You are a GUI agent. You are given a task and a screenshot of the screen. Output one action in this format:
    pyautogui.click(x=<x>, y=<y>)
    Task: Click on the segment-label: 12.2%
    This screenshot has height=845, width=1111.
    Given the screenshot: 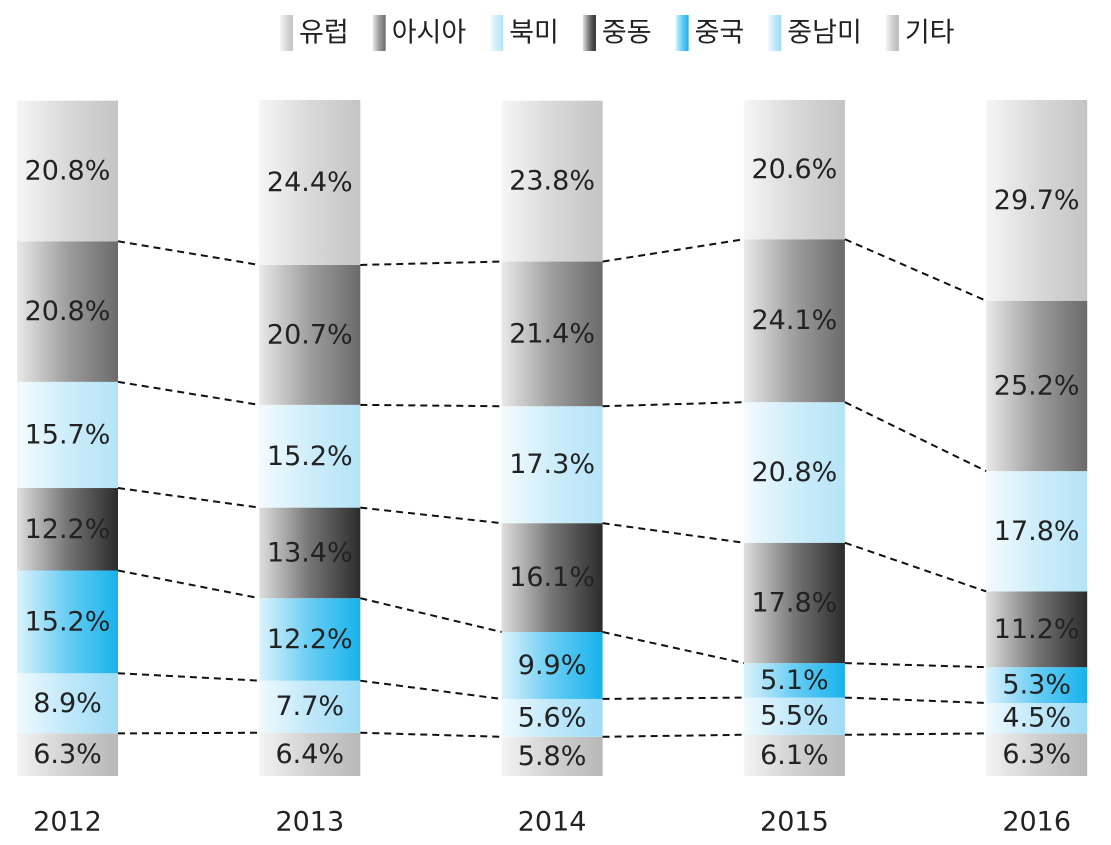 What is the action you would take?
    pyautogui.click(x=310, y=639)
    